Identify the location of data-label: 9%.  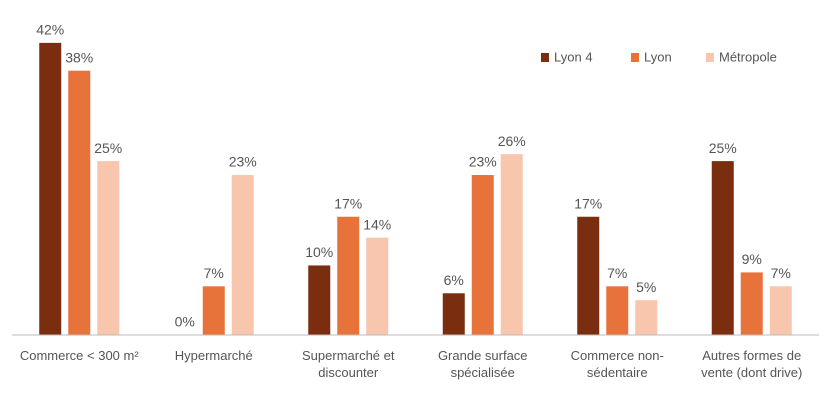
(752, 259).